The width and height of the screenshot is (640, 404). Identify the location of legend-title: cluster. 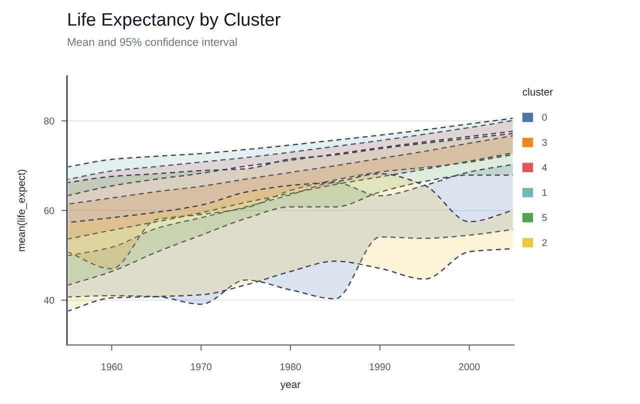
(537, 92).